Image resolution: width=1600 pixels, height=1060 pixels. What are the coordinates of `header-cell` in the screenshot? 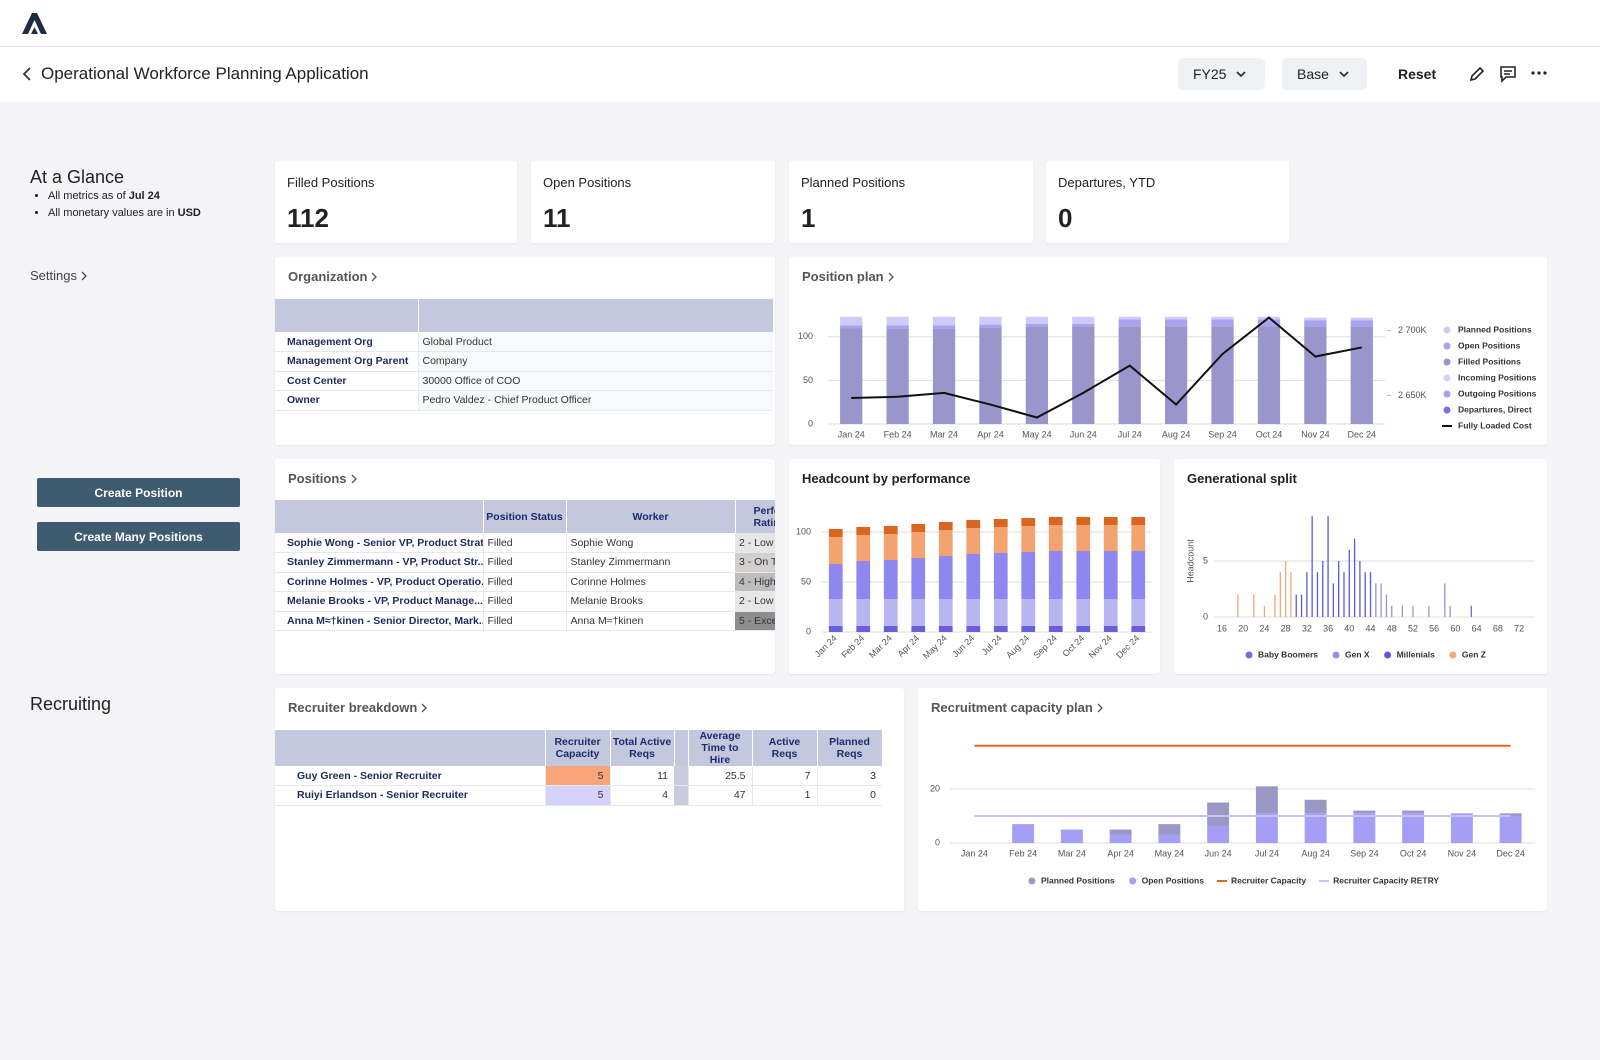 It's located at (410, 748).